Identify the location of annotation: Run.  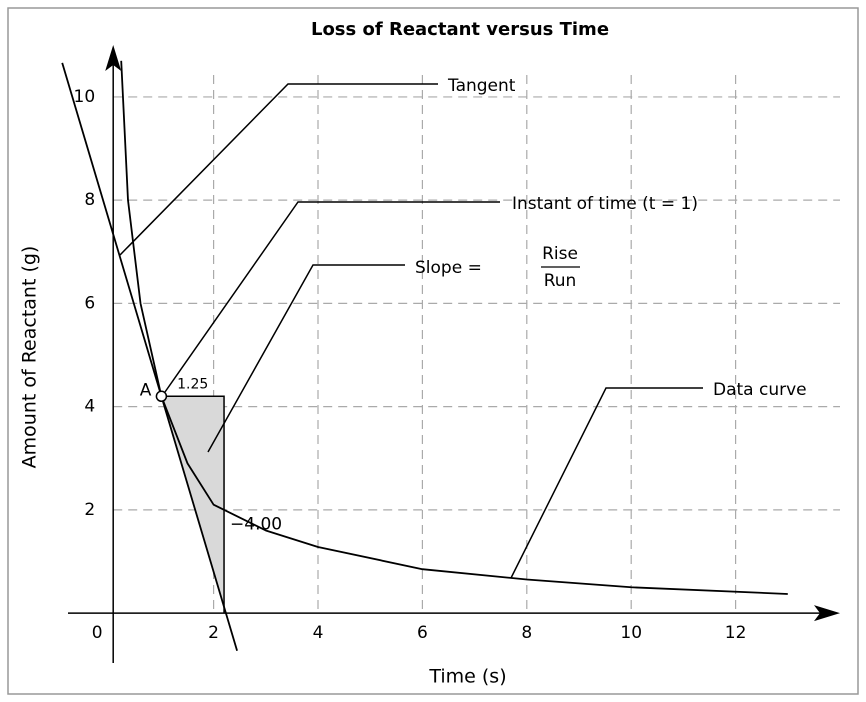
(560, 281).